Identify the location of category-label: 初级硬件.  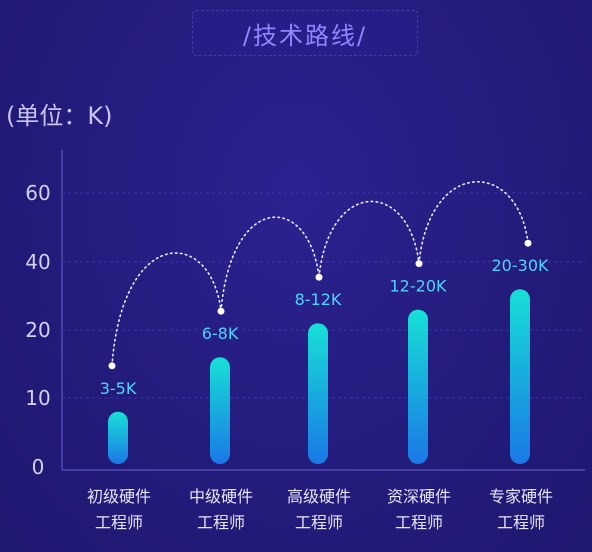
(119, 496).